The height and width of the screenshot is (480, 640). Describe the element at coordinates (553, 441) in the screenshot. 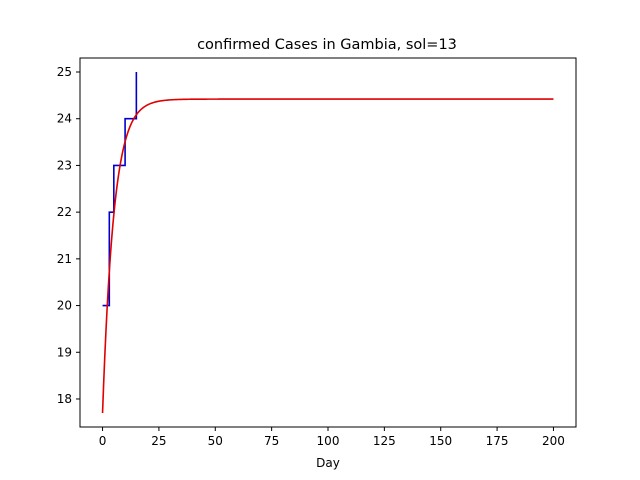

I see `x-tick-label: 200` at that location.